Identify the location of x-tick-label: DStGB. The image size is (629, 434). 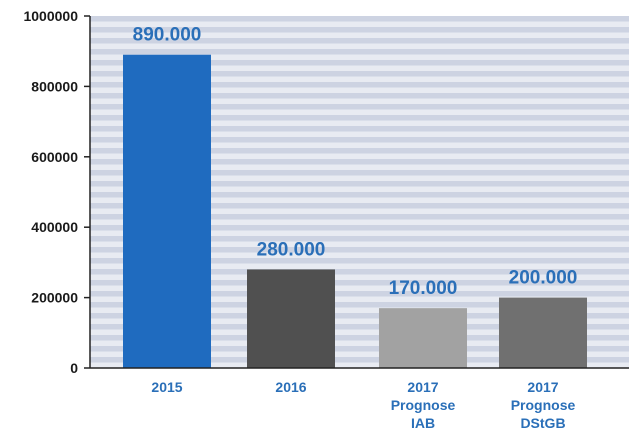
(542, 423).